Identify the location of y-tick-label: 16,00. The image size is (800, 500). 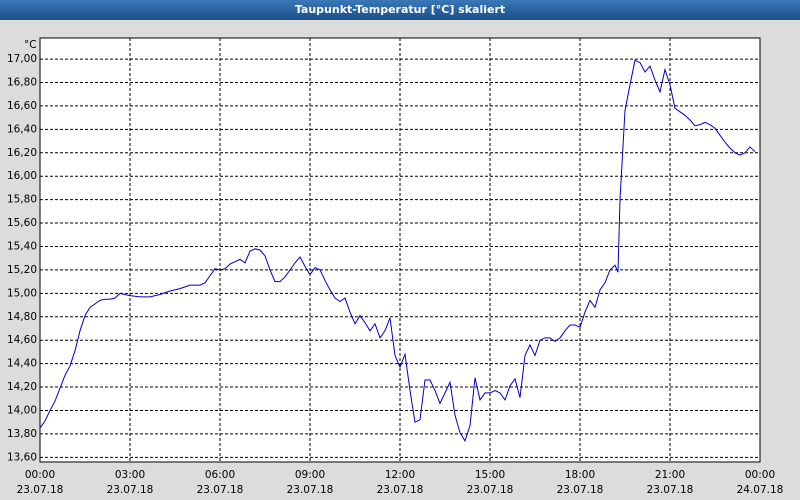
(22, 176).